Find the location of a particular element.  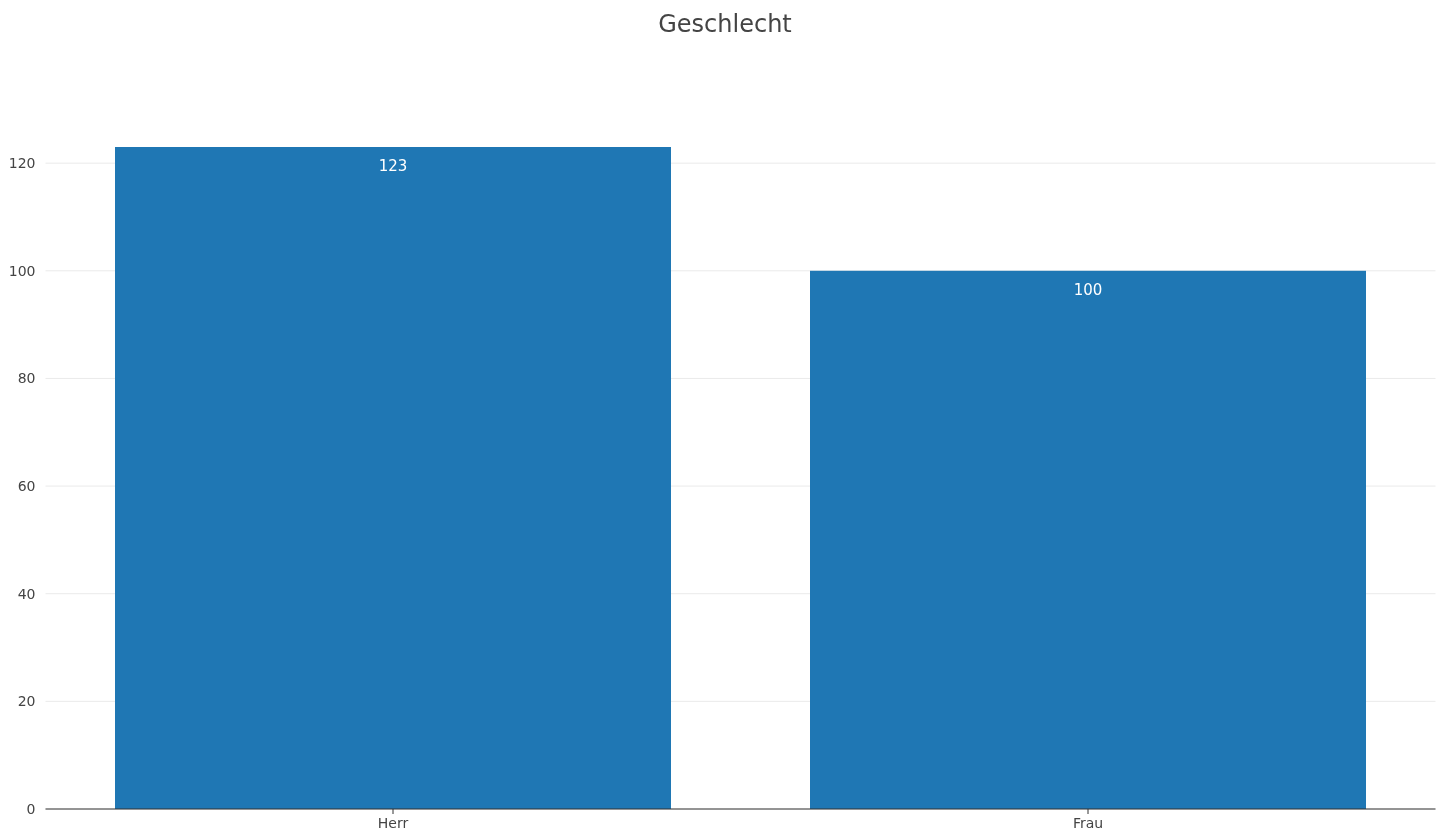

data-label: 100 is located at coordinates (1088, 289).